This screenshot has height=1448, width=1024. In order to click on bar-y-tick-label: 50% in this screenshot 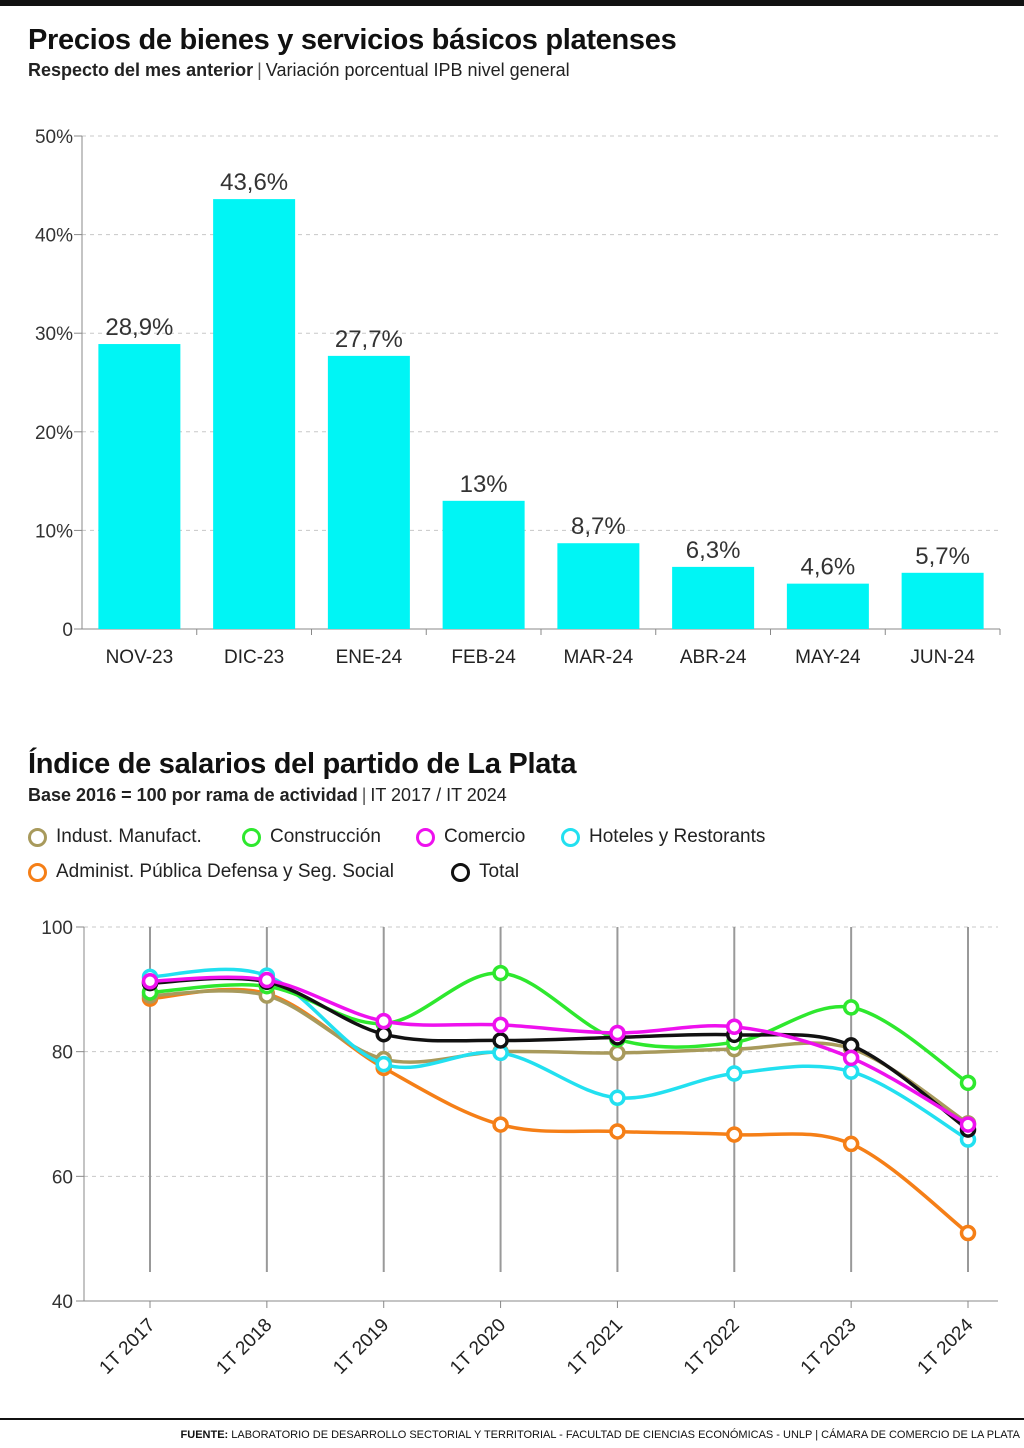, I will do `click(54, 137)`.